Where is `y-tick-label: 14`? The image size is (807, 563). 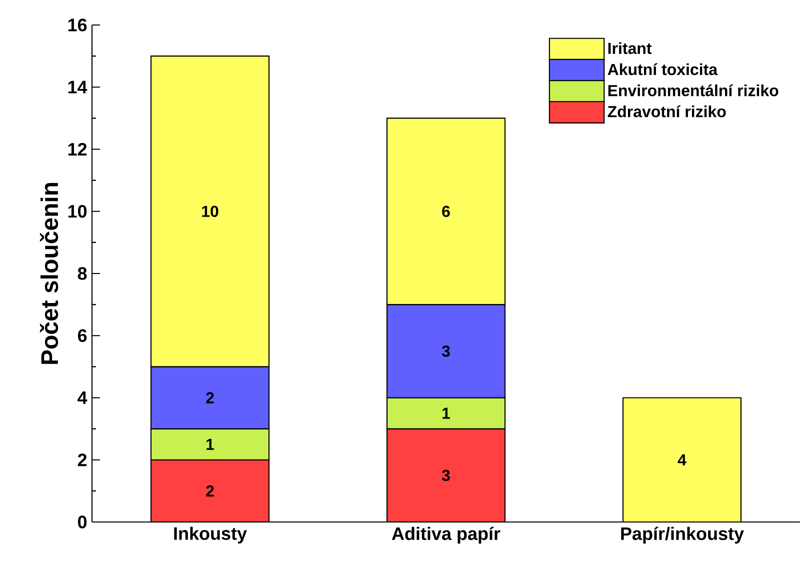 y-tick-label: 14 is located at coordinates (78, 87).